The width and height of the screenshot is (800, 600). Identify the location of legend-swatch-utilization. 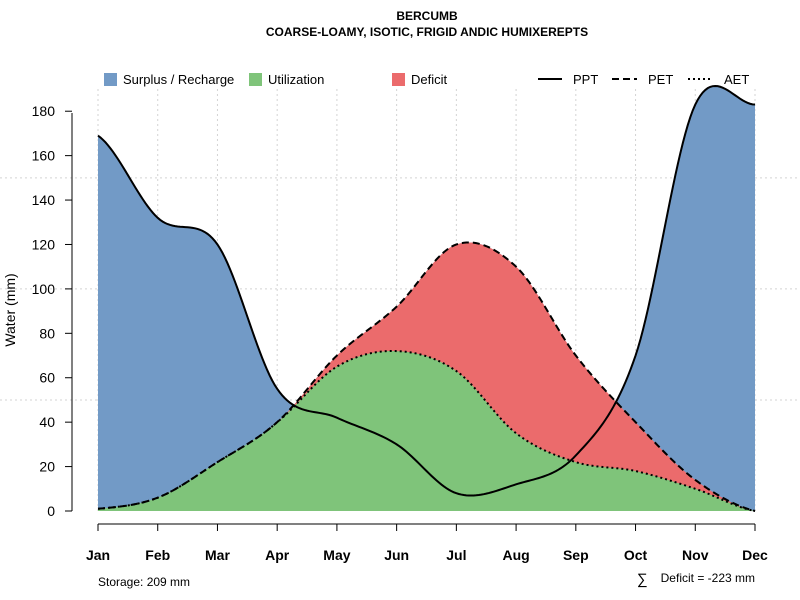
(255, 79).